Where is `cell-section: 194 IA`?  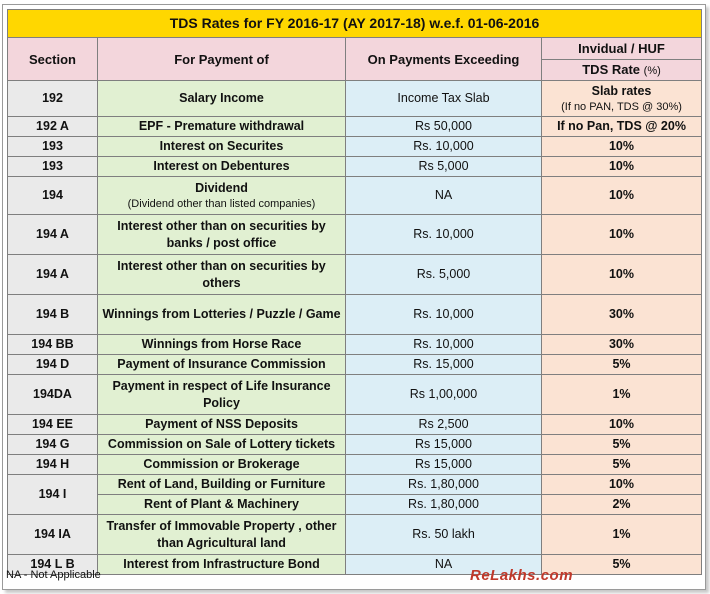 cell-section: 194 IA is located at coordinates (52, 534).